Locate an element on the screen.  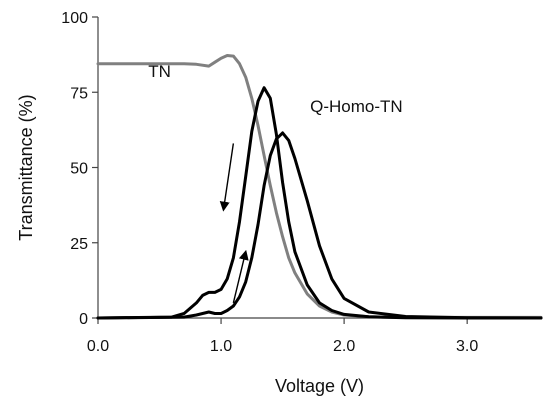
x-tick-label: 3.0 is located at coordinates (467, 346).